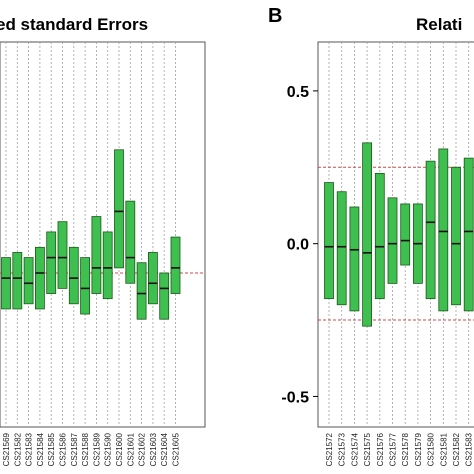 The width and height of the screenshot is (474, 474). Describe the element at coordinates (164, 449) in the screenshot. I see `x-tick-label: CS21604` at that location.